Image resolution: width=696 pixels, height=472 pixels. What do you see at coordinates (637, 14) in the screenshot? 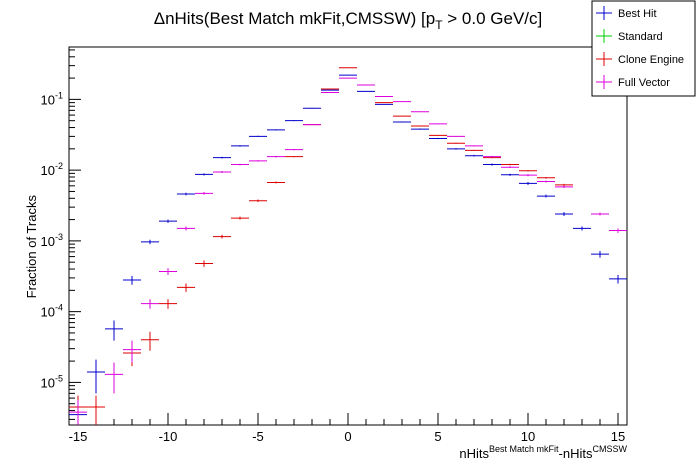
I see `legend-label: Best Hit` at bounding box center [637, 14].